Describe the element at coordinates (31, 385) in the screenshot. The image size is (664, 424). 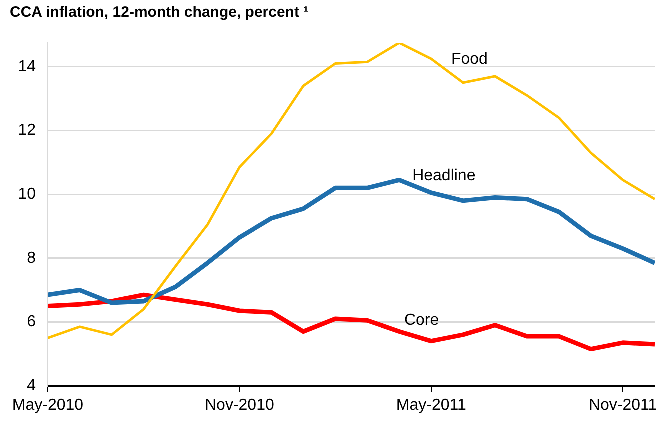
I see `y-tick-label: 4` at that location.